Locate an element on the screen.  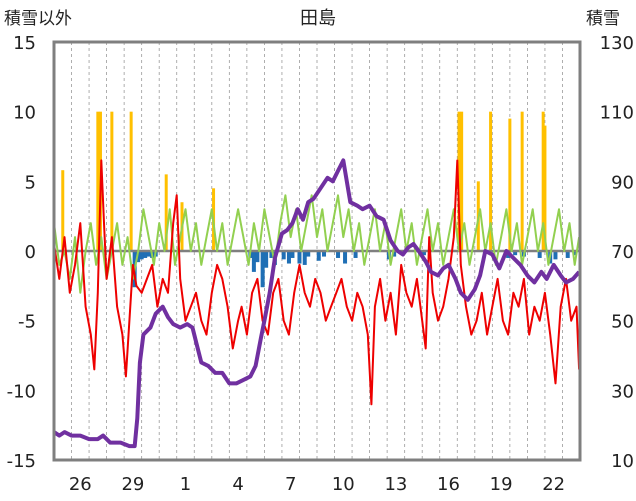
x-tick-label: 10 is located at coordinates (343, 484).